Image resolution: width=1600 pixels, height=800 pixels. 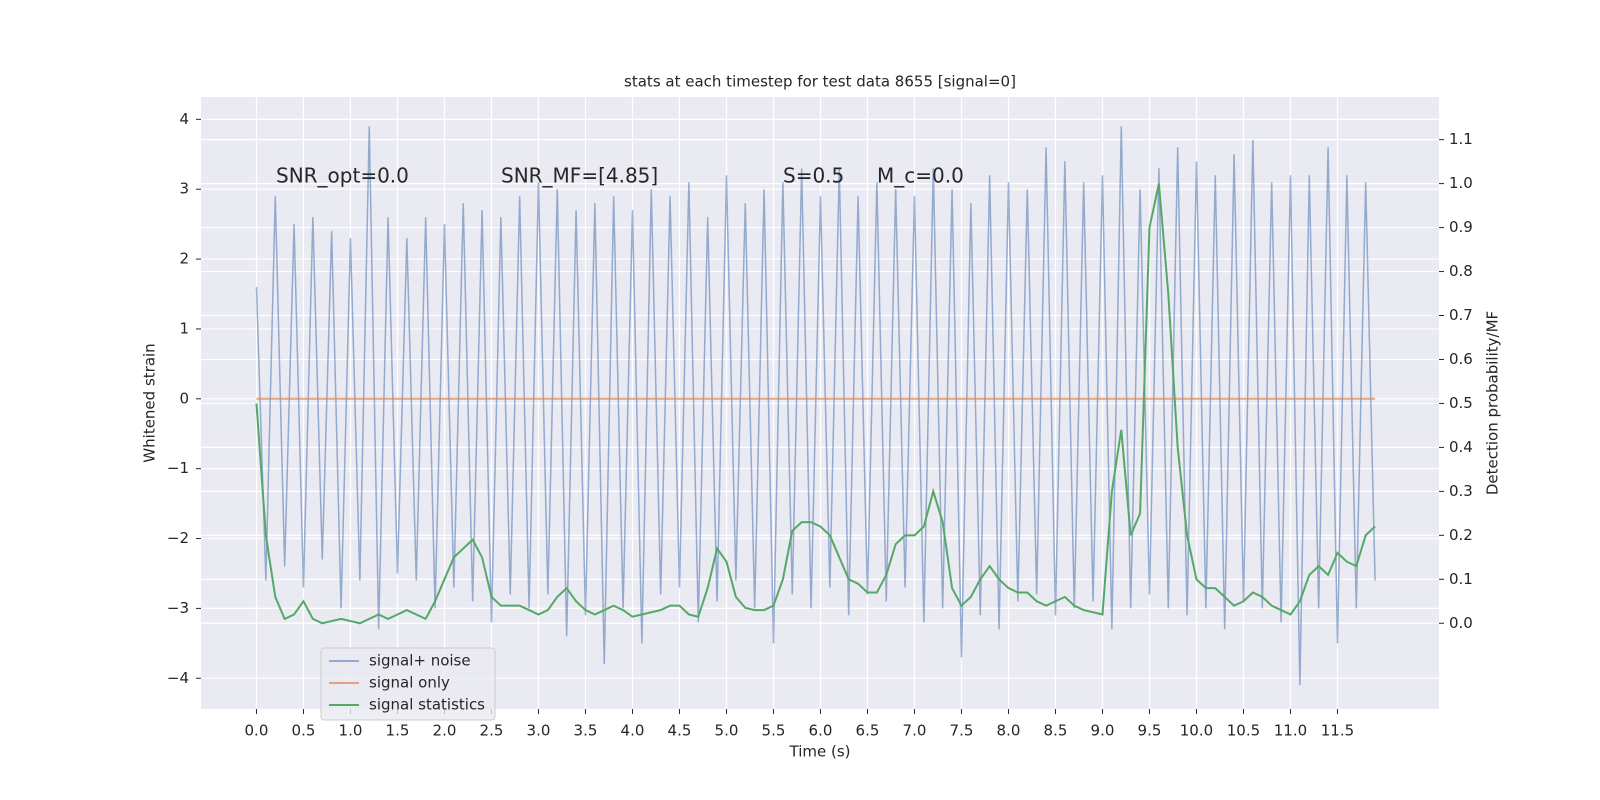 What do you see at coordinates (821, 731) in the screenshot?
I see `x-tick-label: 6.0` at bounding box center [821, 731].